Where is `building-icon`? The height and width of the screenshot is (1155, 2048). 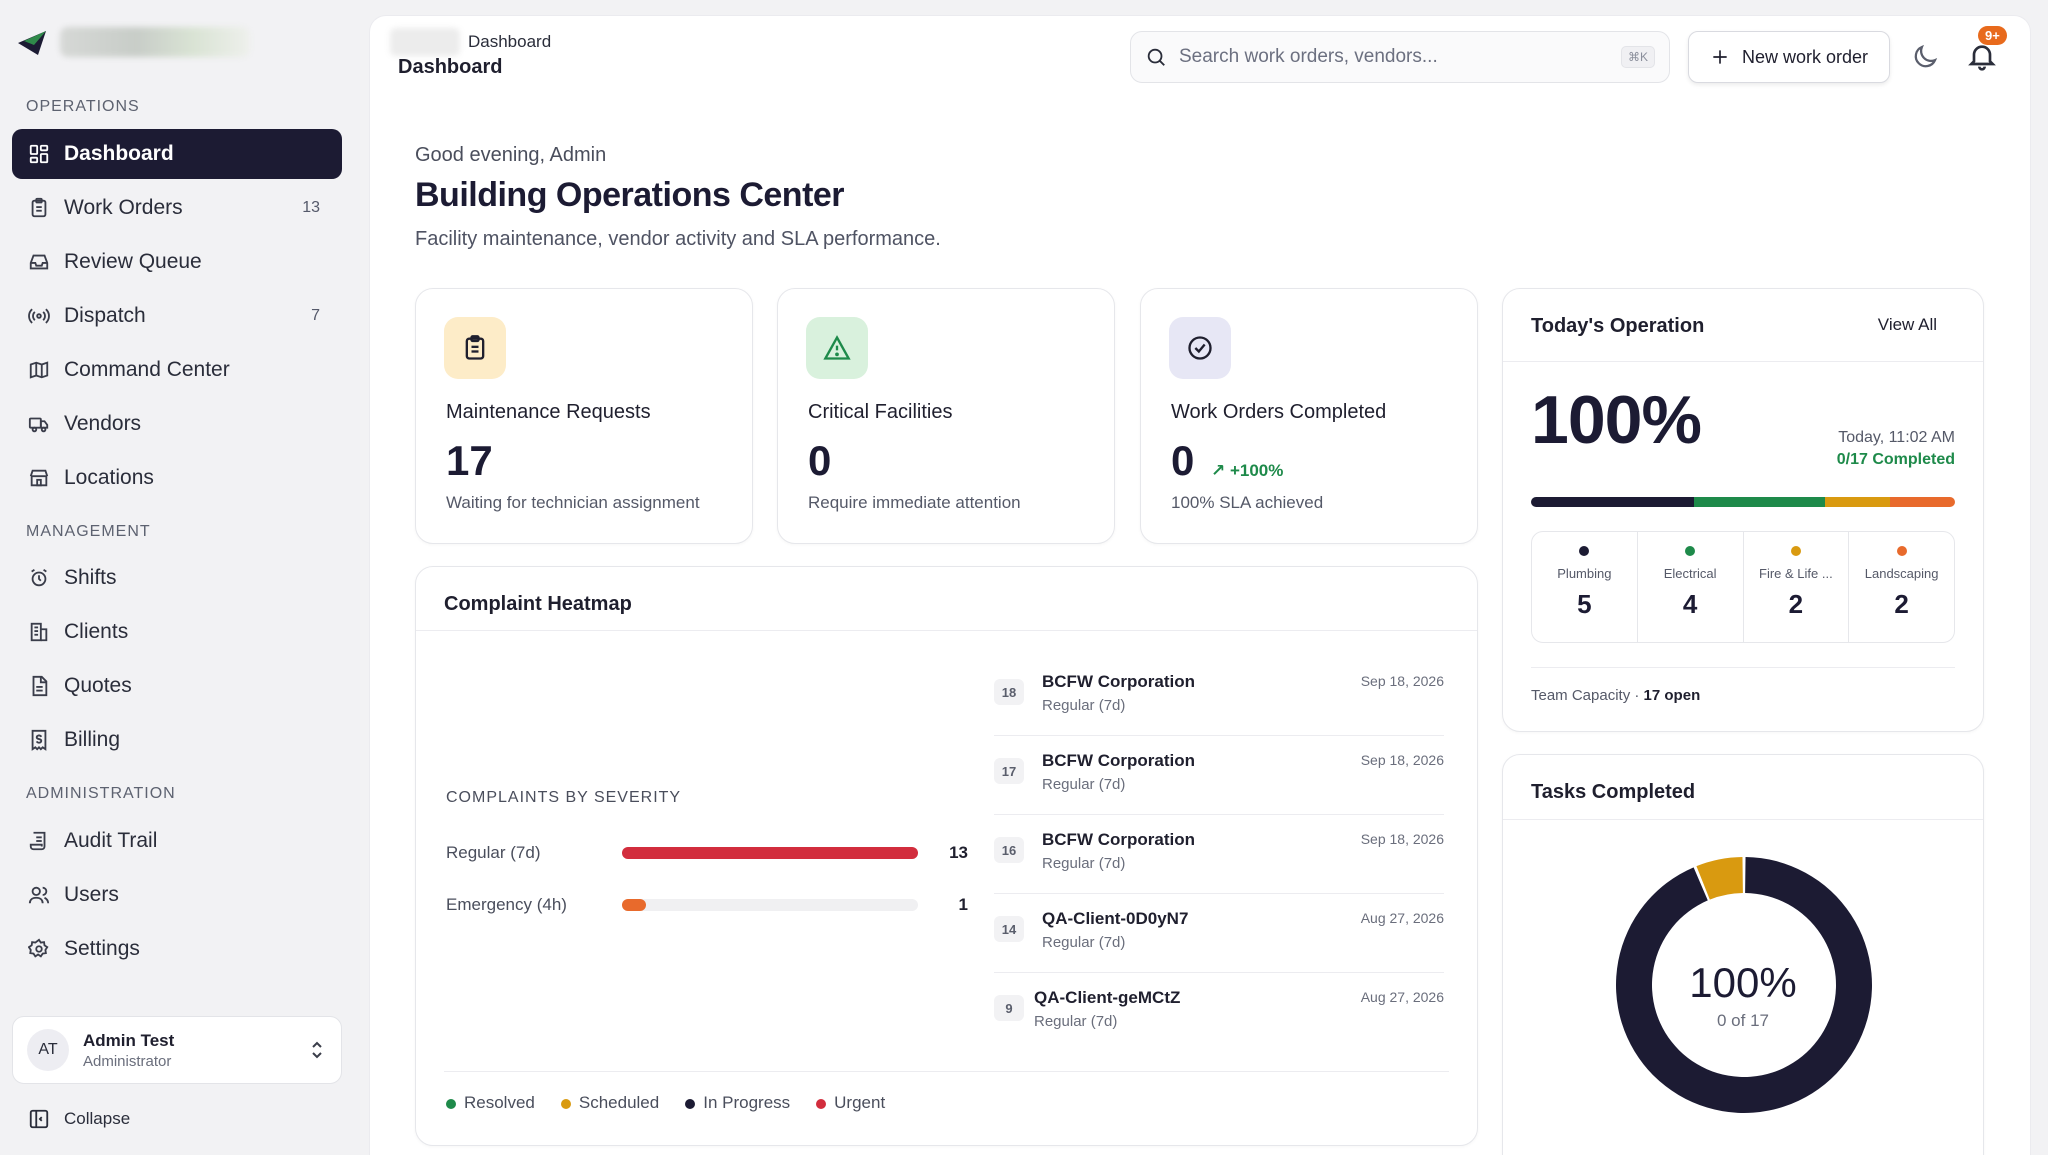 building-icon is located at coordinates (39, 632).